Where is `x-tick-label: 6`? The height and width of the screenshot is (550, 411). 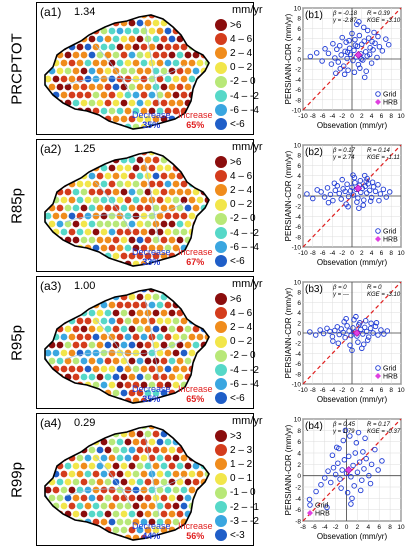 x-tick-label: 6 is located at coordinates (382, 253).